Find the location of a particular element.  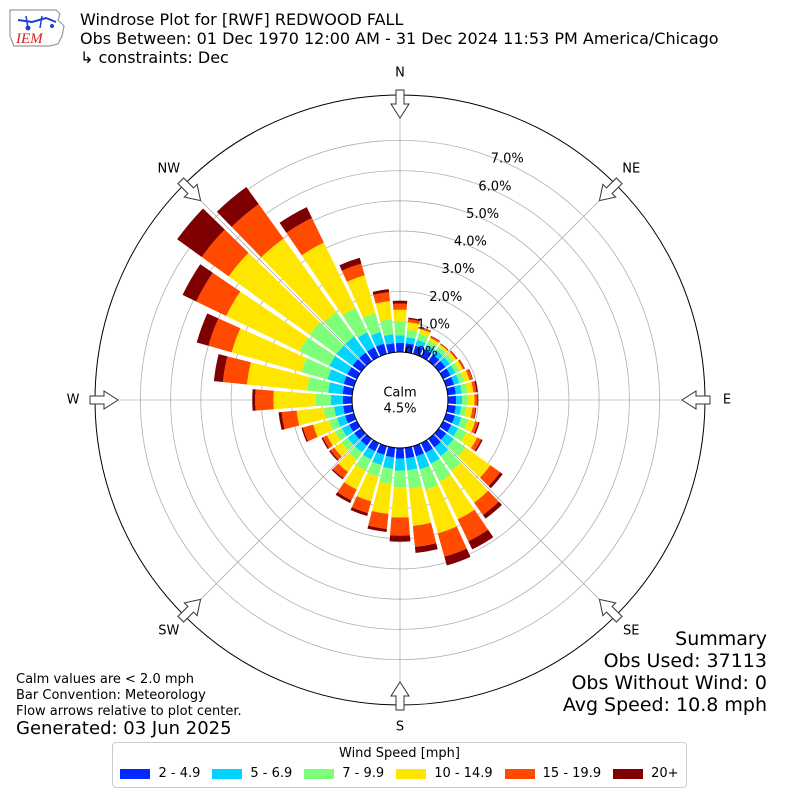

legend-label: 10 - 14.9 is located at coordinates (463, 773).